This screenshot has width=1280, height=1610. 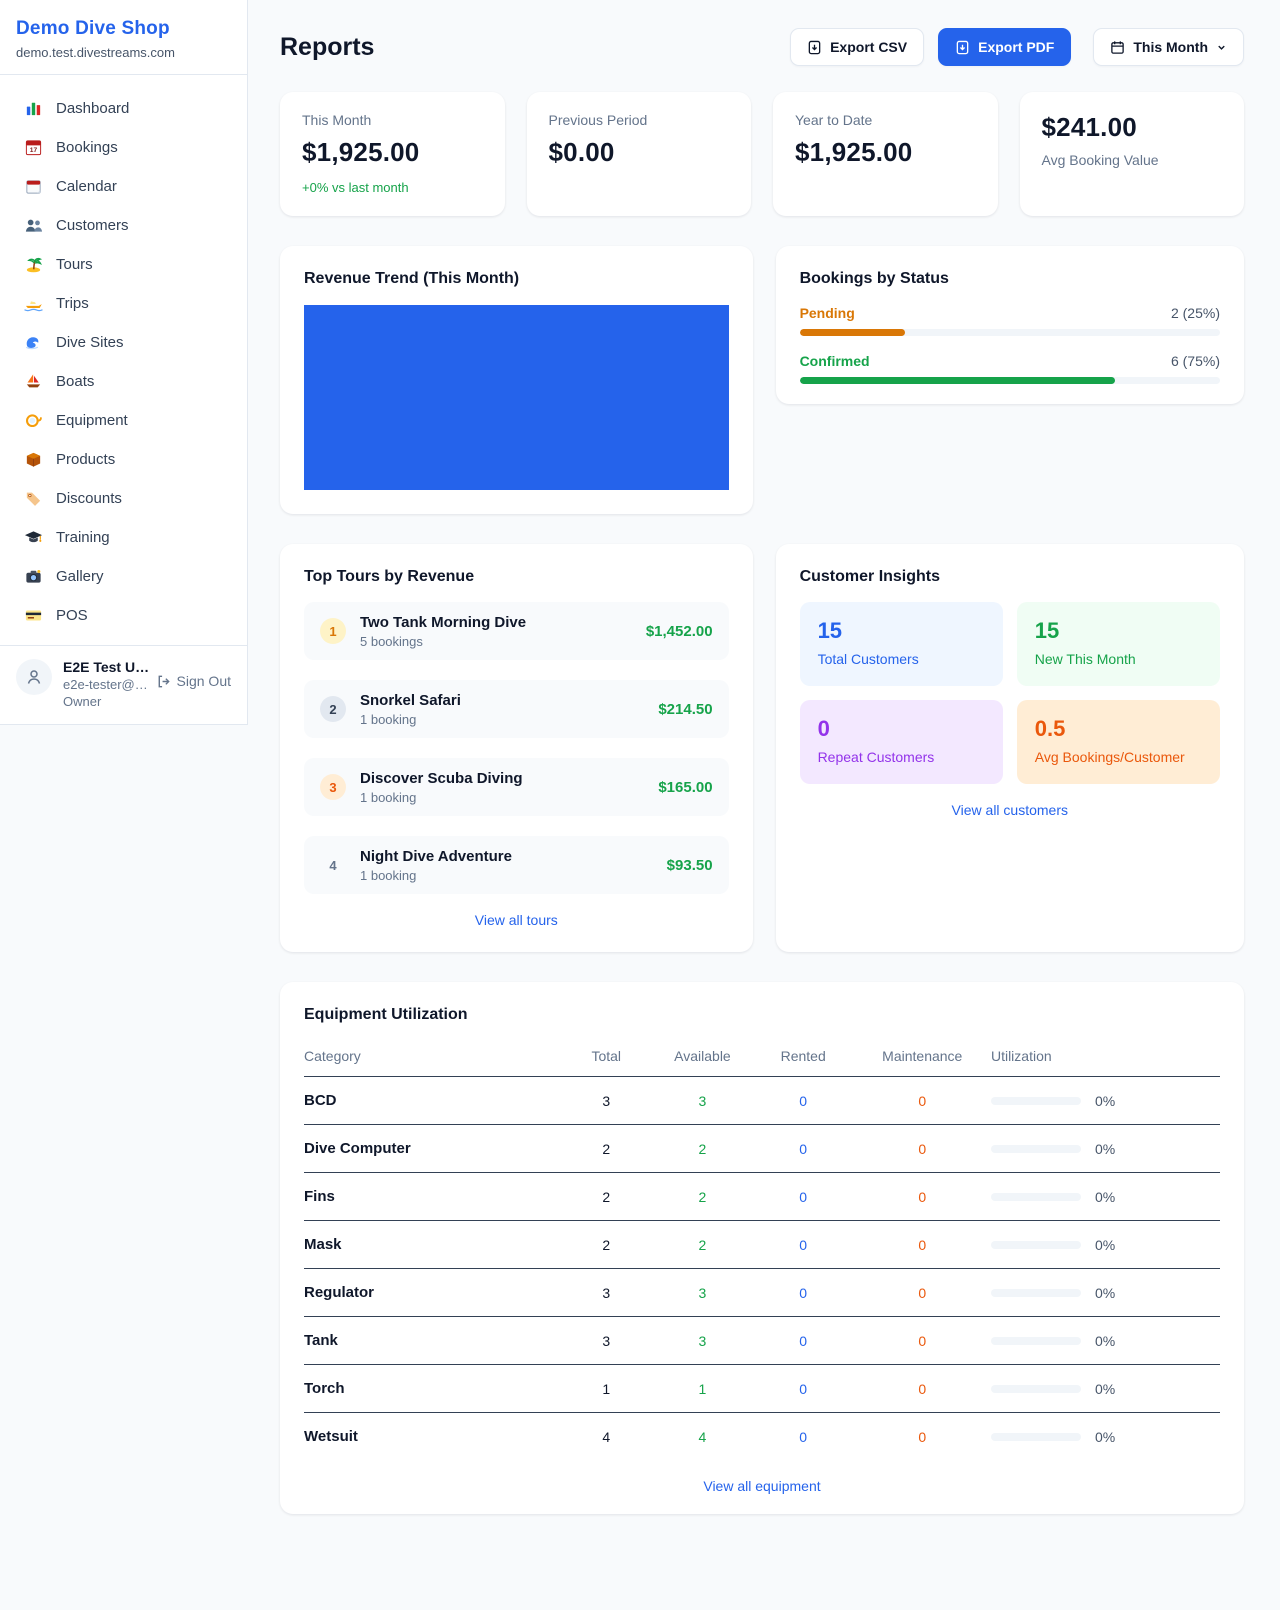 I want to click on sidebar-item-dive-sites: Dive Sites, so click(x=123, y=342).